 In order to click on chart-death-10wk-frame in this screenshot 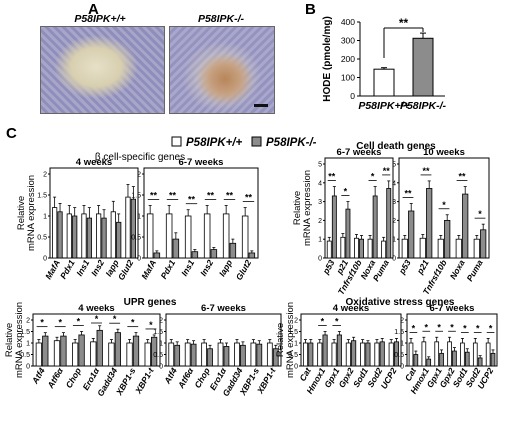, I will do `click(444, 208)`.